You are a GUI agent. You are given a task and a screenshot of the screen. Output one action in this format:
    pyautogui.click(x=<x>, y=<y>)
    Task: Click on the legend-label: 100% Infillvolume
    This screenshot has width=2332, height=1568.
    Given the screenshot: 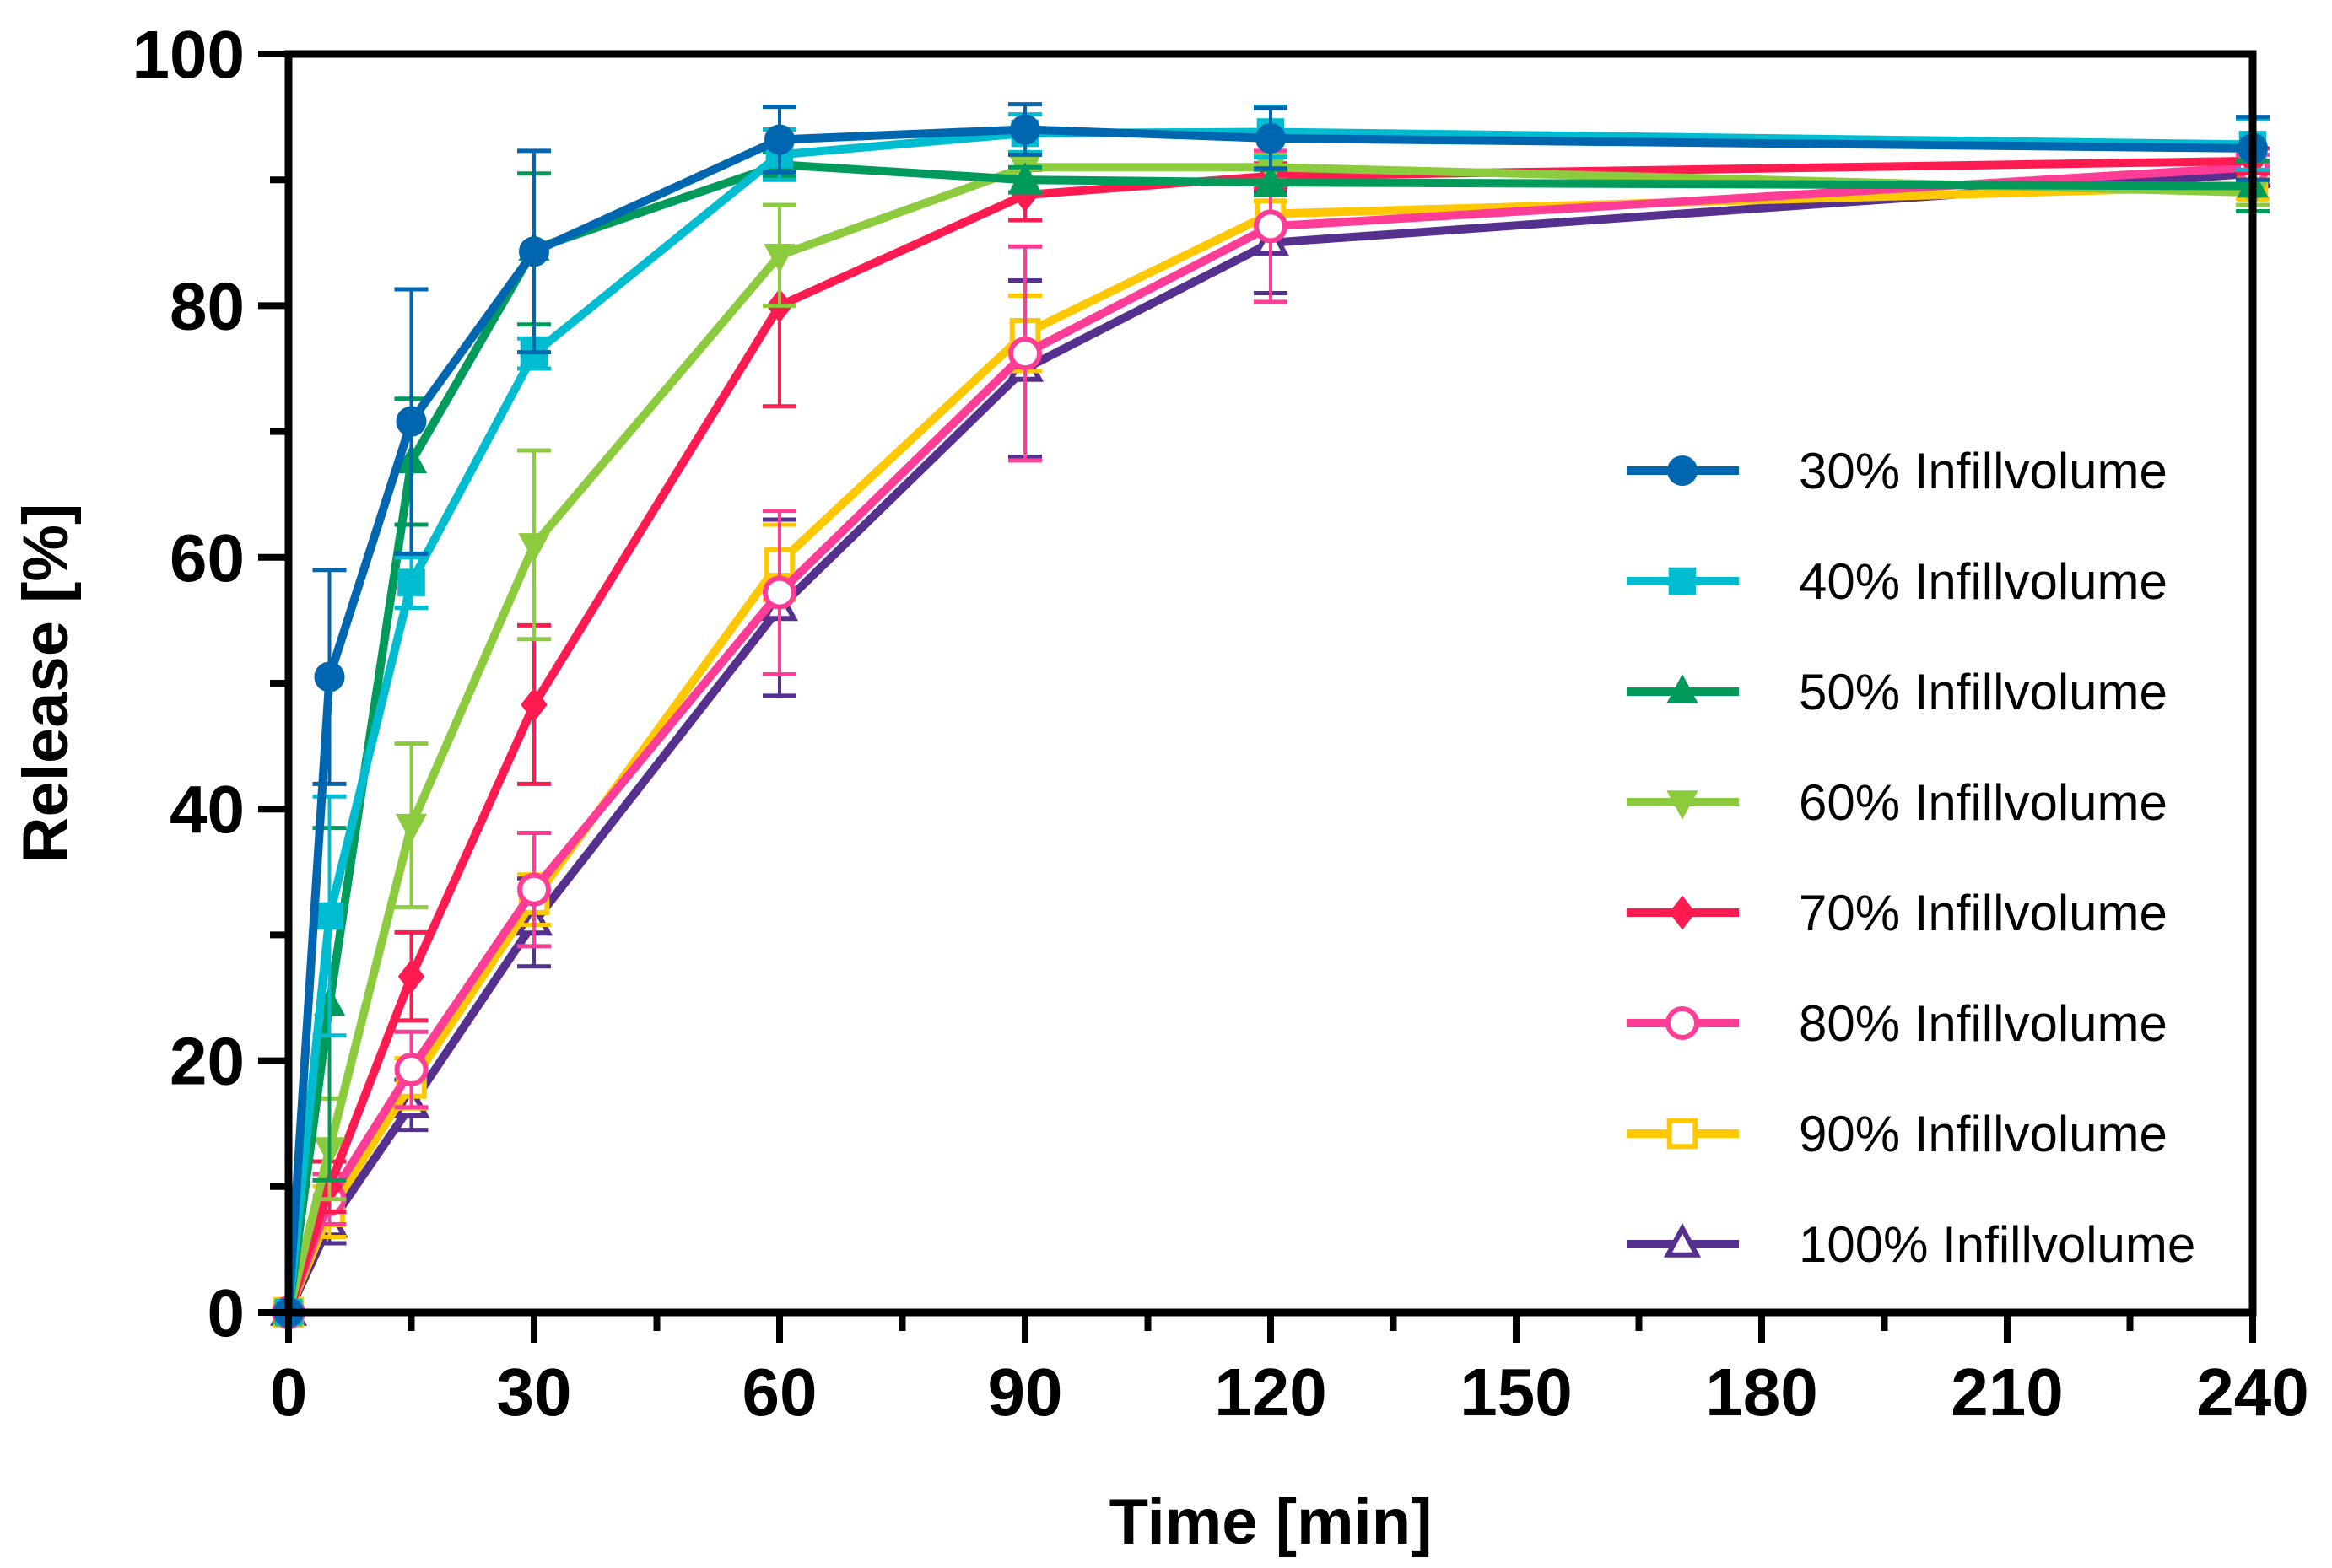 What is the action you would take?
    pyautogui.click(x=1997, y=1244)
    